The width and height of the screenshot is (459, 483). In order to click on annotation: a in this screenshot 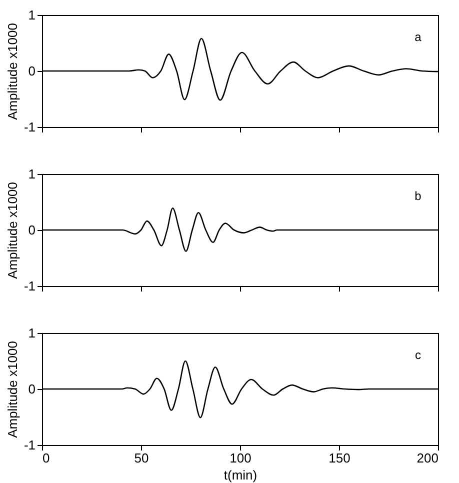, I will do `click(418, 37)`.